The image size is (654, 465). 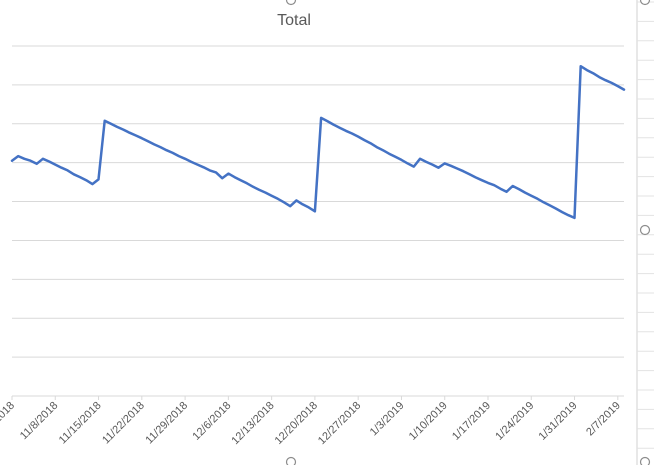 What do you see at coordinates (514, 421) in the screenshot?
I see `x-tick-label: 1/24/2019` at bounding box center [514, 421].